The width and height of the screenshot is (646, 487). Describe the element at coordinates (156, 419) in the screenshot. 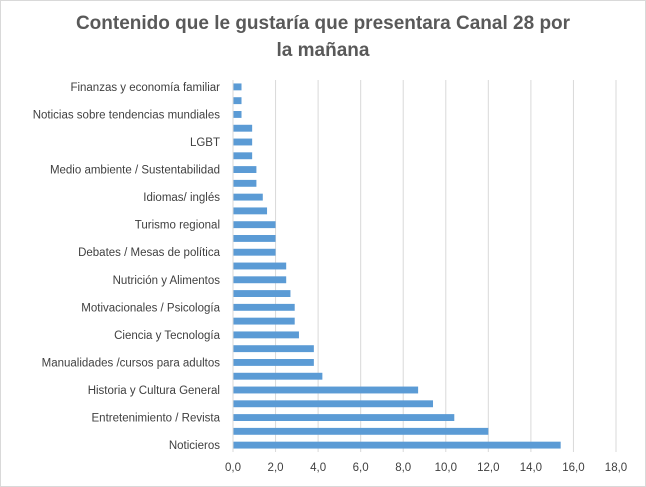

I see `category-label-2: Entretenimiento / Revista` at that location.